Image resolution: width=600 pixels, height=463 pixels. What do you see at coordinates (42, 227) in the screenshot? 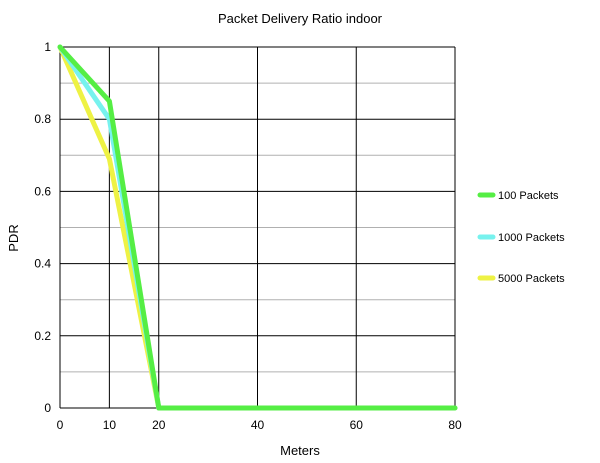
I see `y-tick-labels: 0 0.2 0.4 0.6 0.8 1` at bounding box center [42, 227].